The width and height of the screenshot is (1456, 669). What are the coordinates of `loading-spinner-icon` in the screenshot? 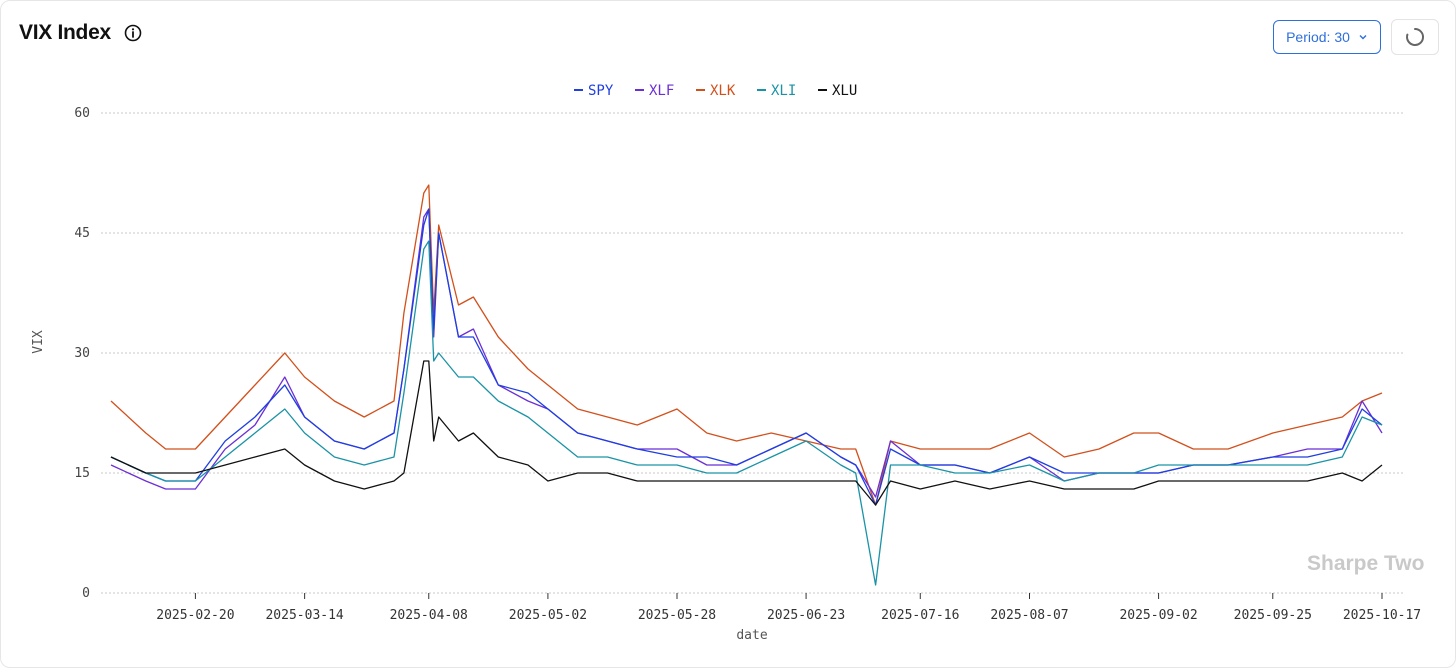 It's located at (1415, 36).